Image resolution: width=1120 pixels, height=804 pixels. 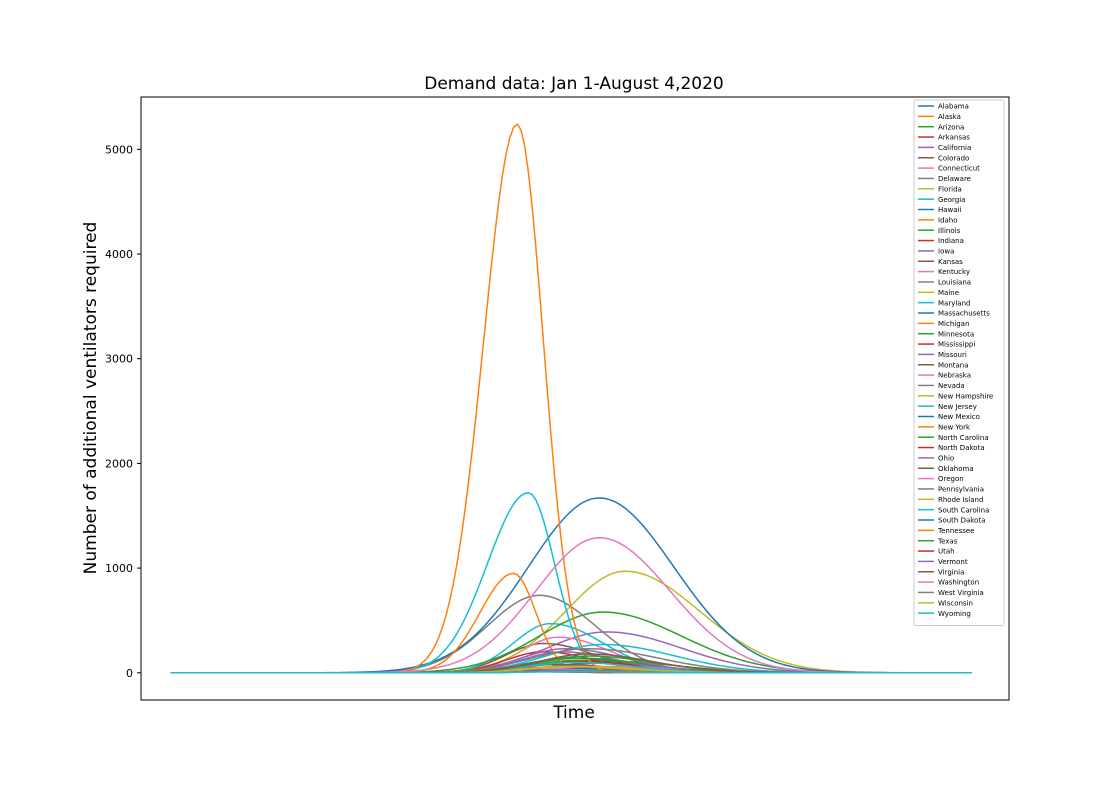 I want to click on legend-label: Indiana, so click(x=951, y=241).